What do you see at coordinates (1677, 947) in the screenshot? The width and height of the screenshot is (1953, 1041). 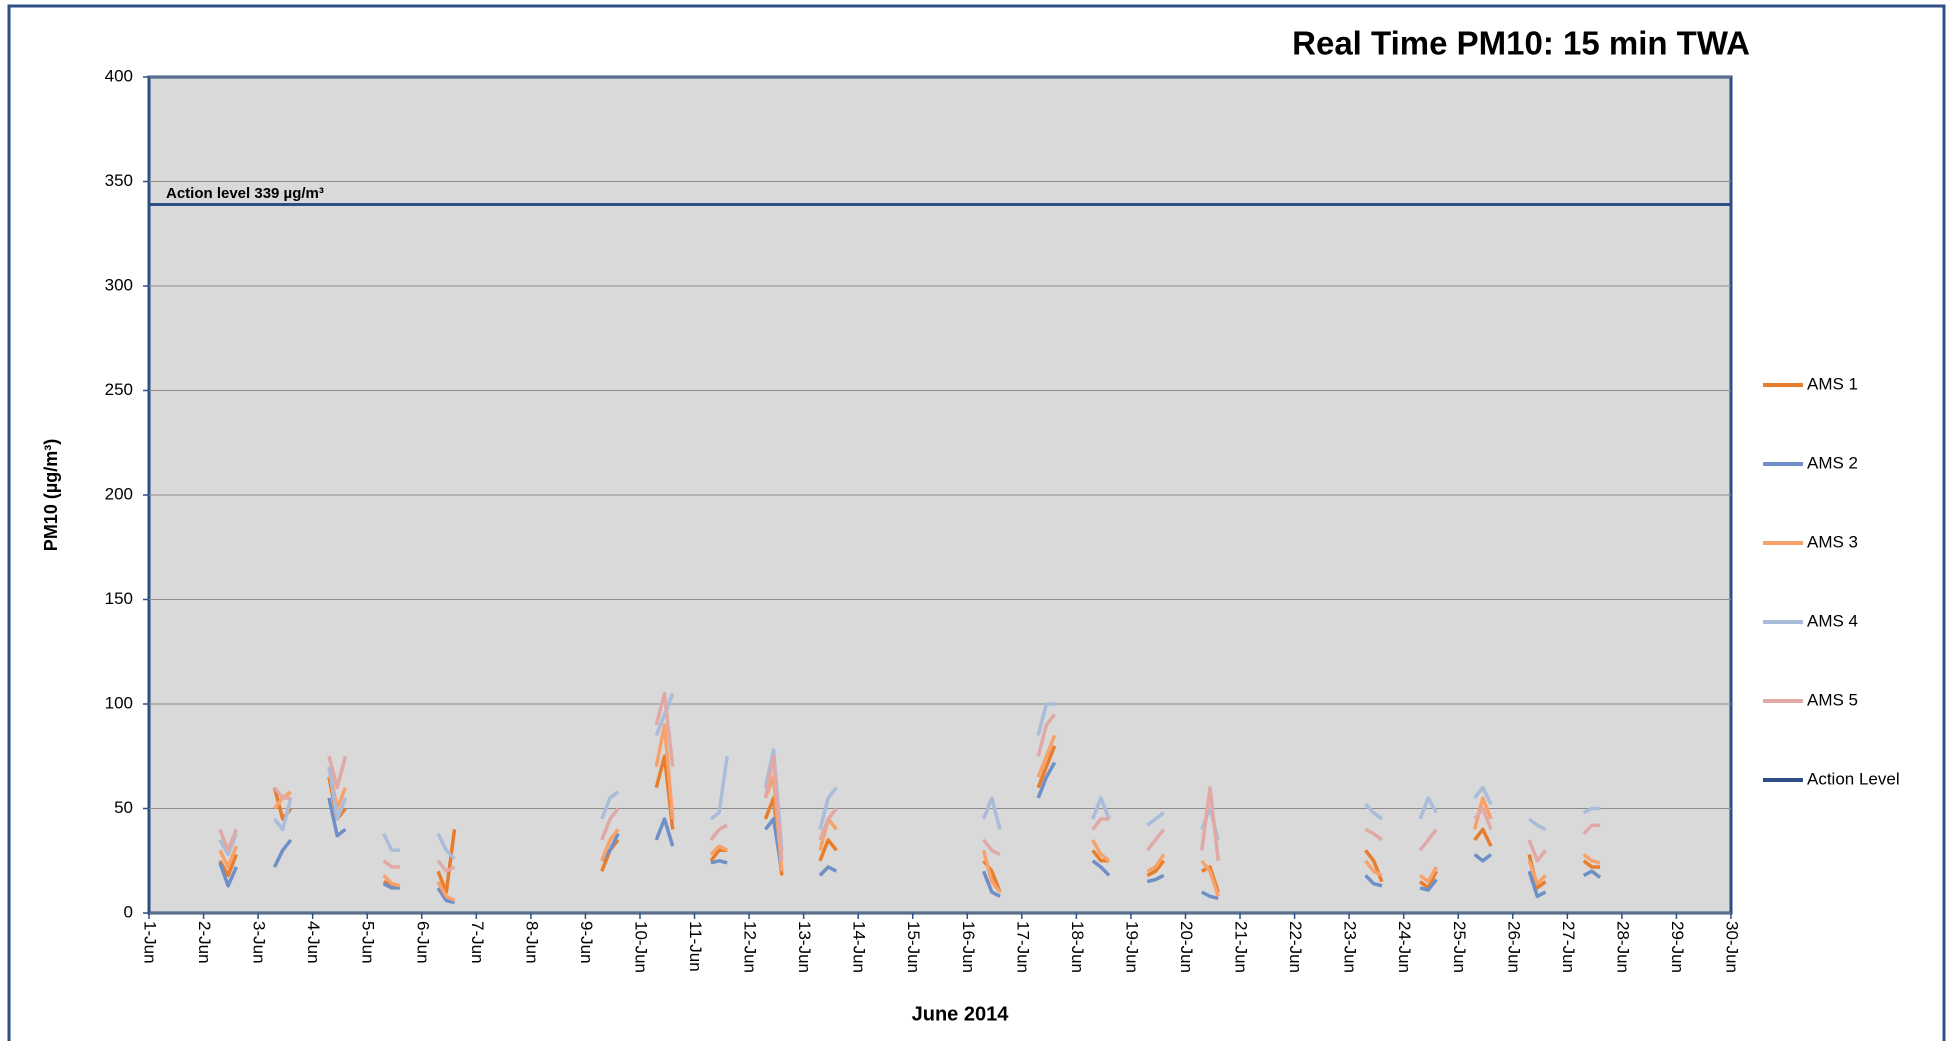 I see `x-tick-label: 29-Jun` at bounding box center [1677, 947].